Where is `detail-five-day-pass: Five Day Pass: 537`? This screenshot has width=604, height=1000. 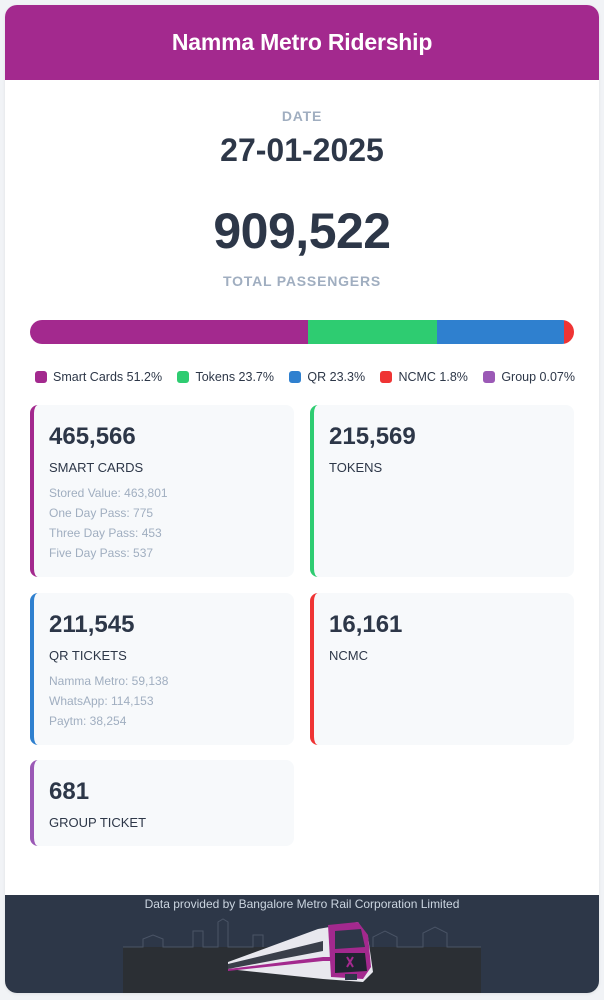 detail-five-day-pass: Five Day Pass: 537 is located at coordinates (101, 553).